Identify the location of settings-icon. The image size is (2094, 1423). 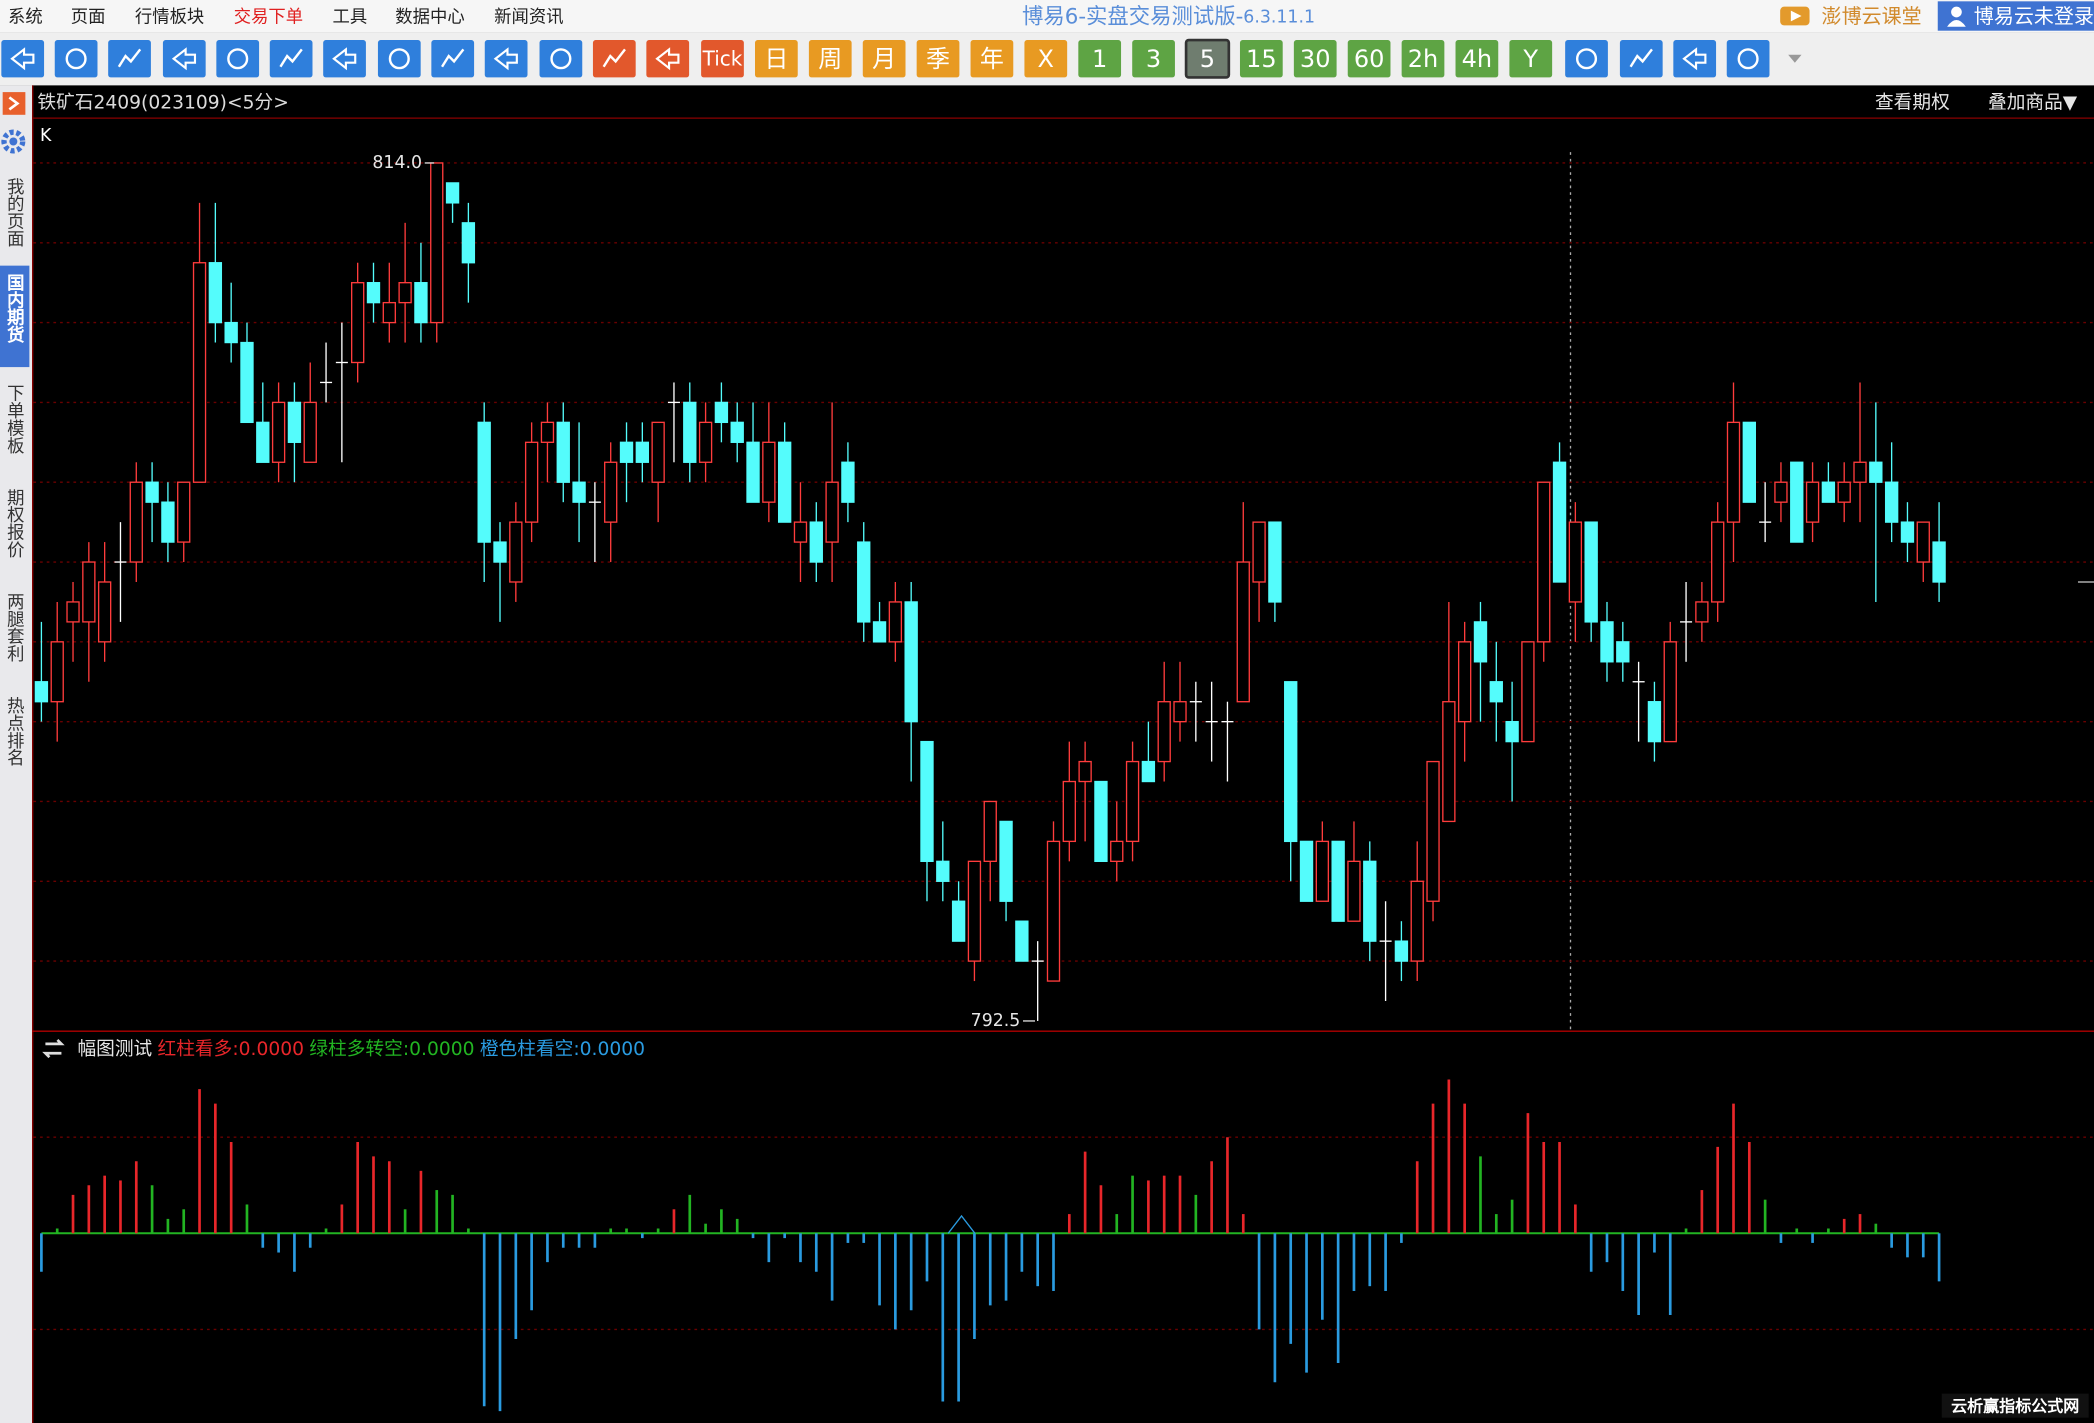
(13, 141).